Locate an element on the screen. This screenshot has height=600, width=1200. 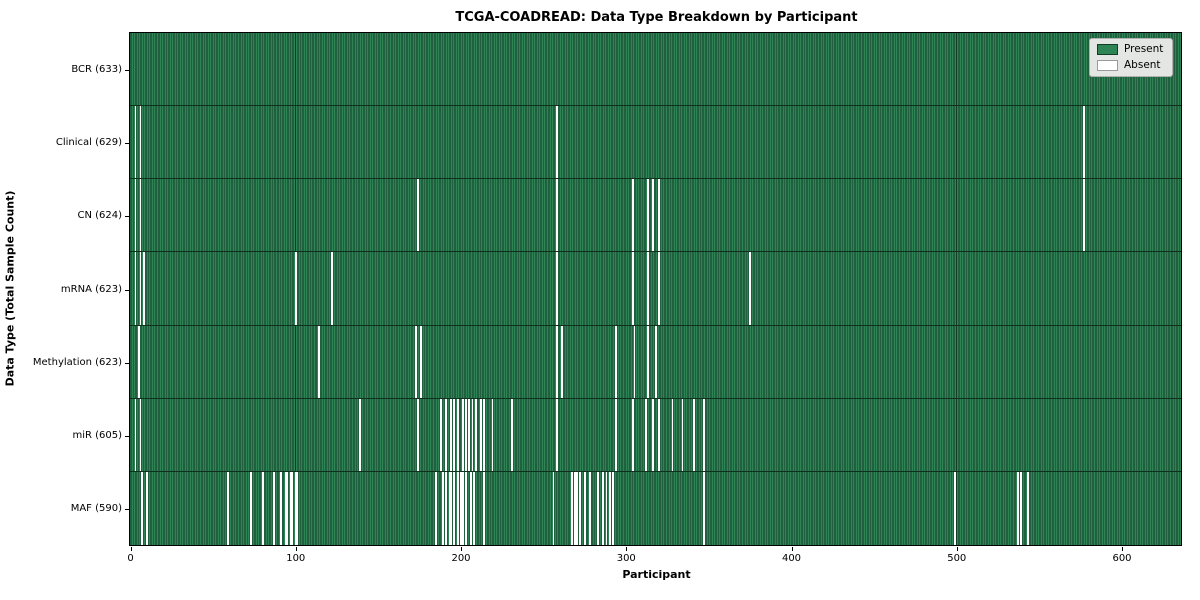
y-tick-label-mrna: mRNA (623) is located at coordinates (91, 289).